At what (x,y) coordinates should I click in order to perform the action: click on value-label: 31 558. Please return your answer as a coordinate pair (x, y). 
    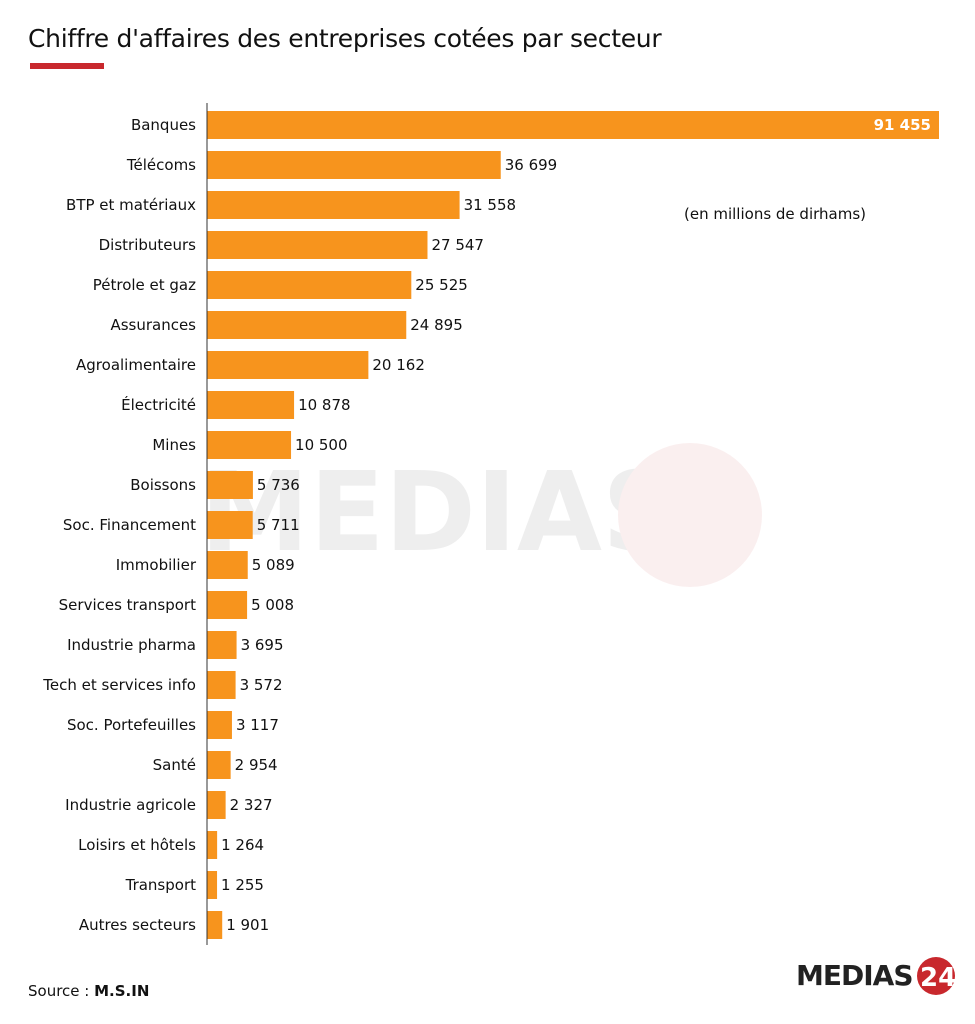
    Looking at the image, I should click on (490, 205).